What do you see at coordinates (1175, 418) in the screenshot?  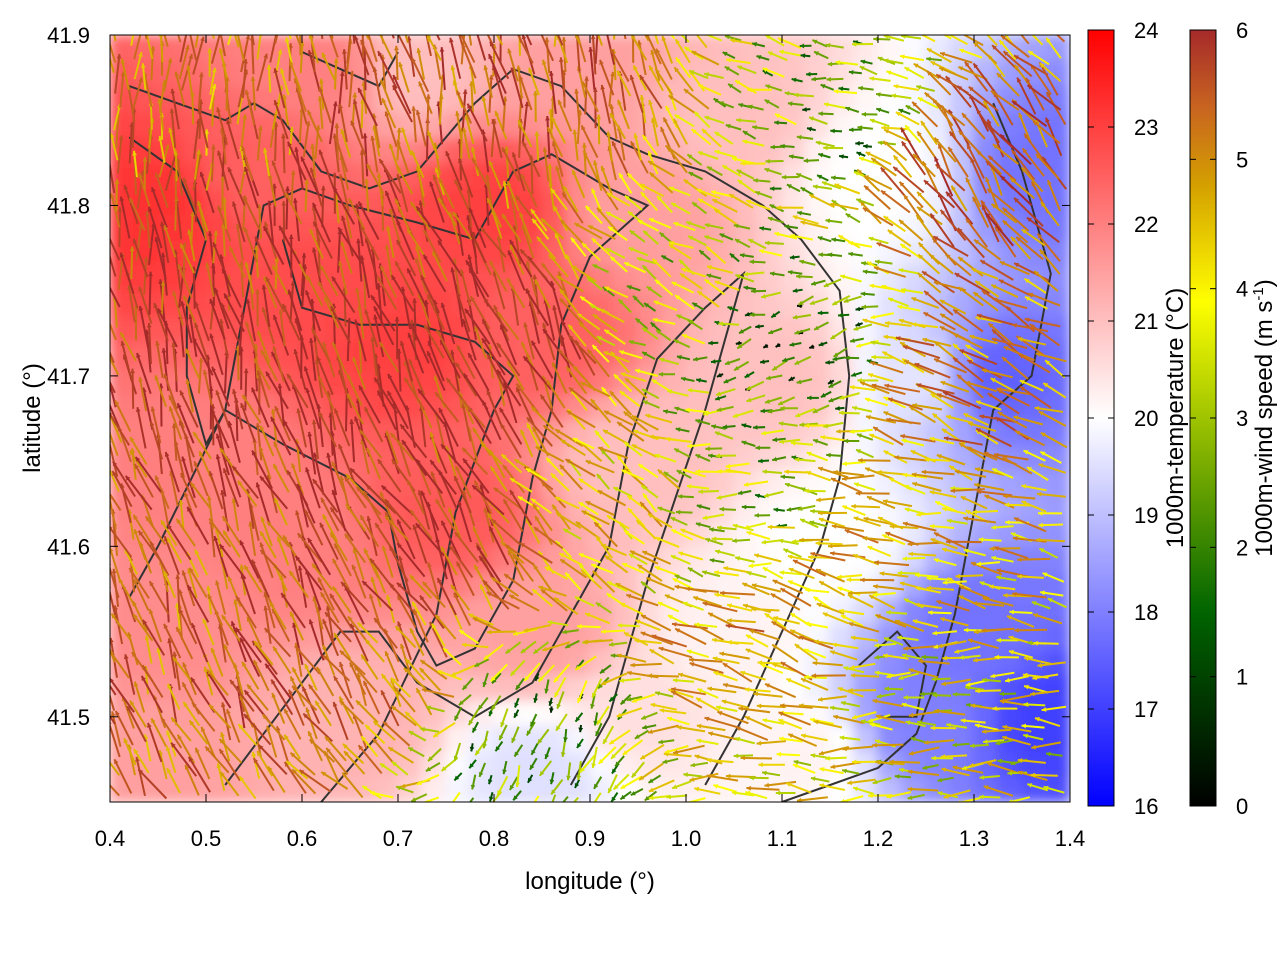 I see `temperature-colorbar-label: 1000m-temperature (°C)` at bounding box center [1175, 418].